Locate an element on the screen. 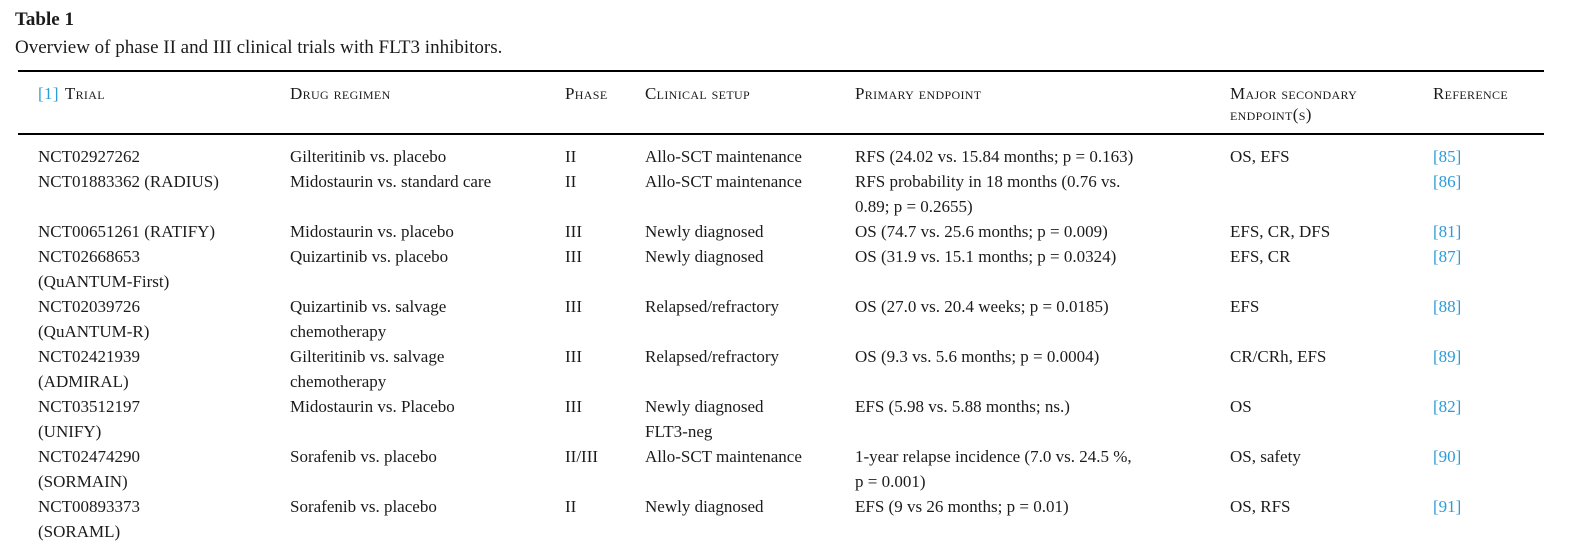 Image resolution: width=1584 pixels, height=550 pixels. col-header-drug-regimen: Drug regimen is located at coordinates (427, 103).